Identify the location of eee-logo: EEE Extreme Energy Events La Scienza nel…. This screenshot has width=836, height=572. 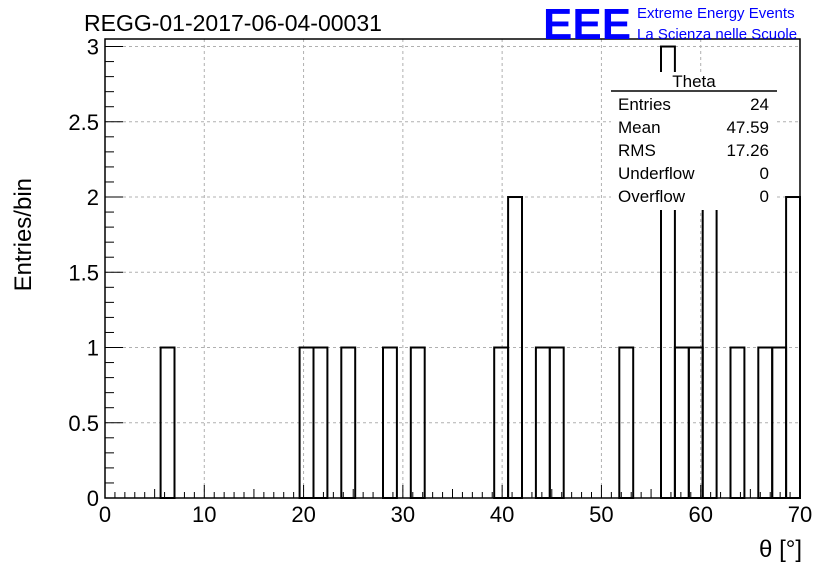
(670, 24).